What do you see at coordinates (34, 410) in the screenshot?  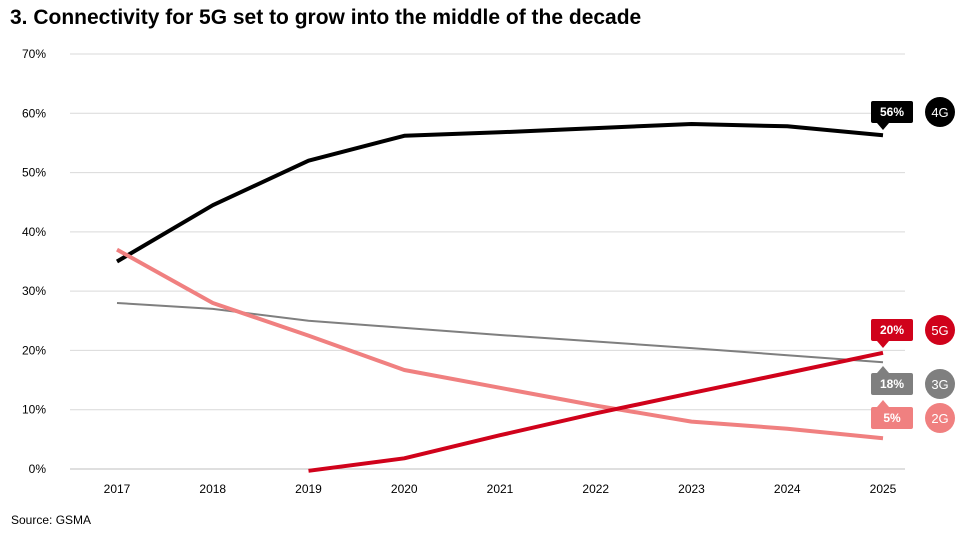 I see `y-tick-label: 10%` at bounding box center [34, 410].